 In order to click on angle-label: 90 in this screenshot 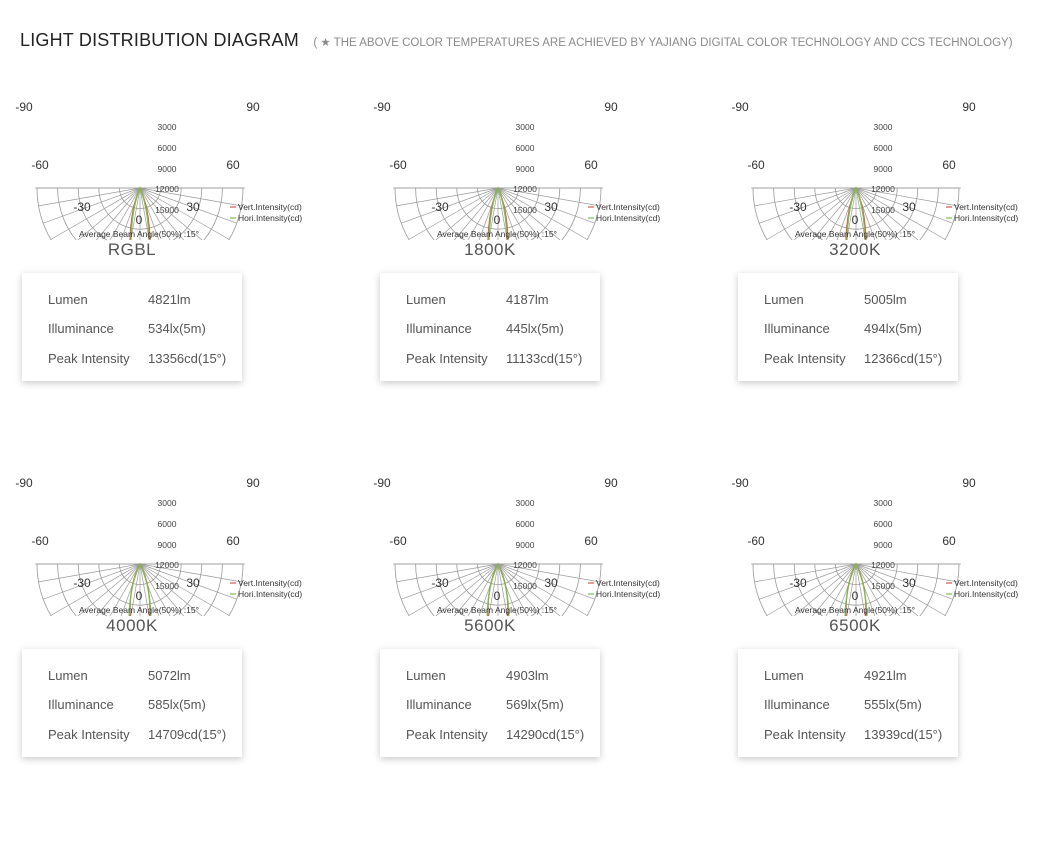, I will do `click(969, 483)`.